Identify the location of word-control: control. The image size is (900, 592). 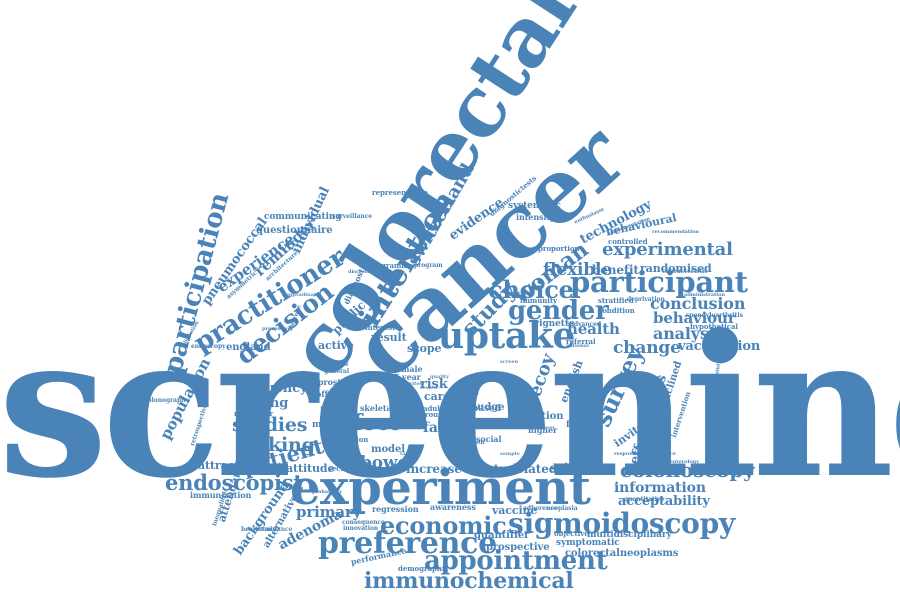
(494, 469).